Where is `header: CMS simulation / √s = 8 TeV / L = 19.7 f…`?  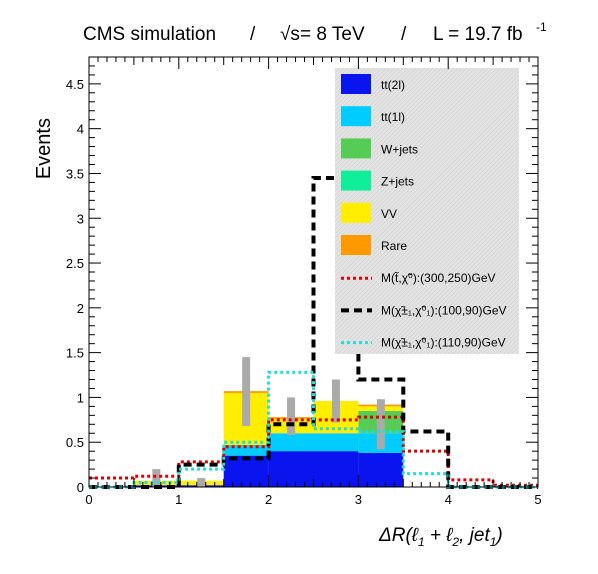
header: CMS simulation / √s = 8 TeV / L = 19.7 f… is located at coordinates (315, 32).